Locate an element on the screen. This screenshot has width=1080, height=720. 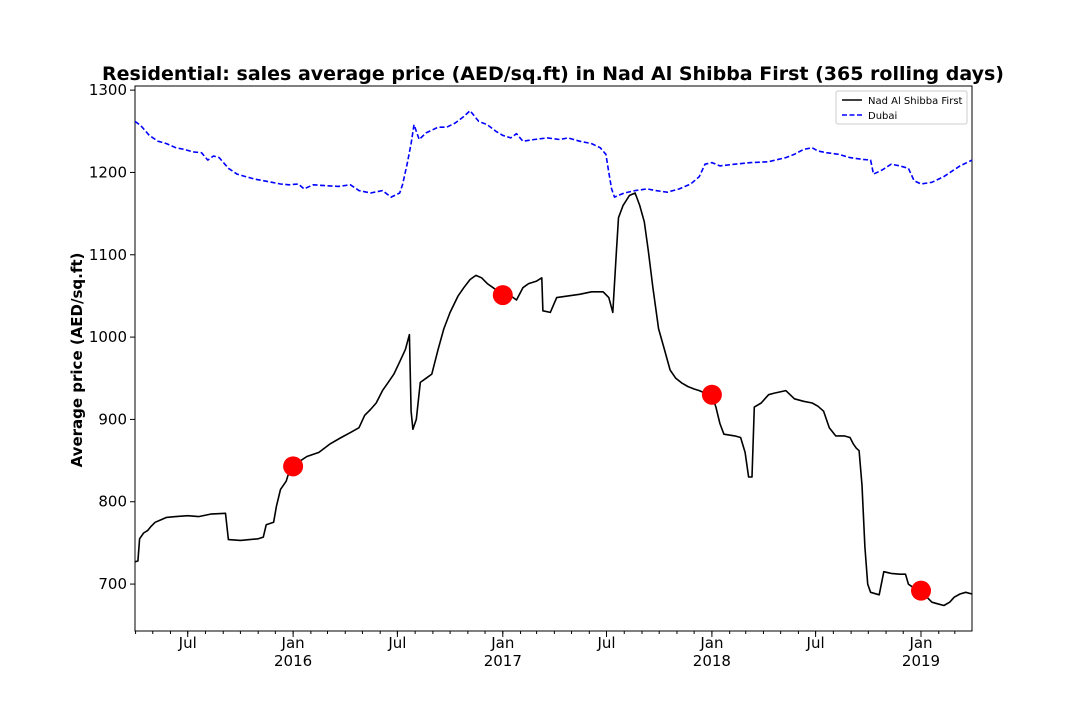
x-tick-year-label: 2019 is located at coordinates (921, 661).